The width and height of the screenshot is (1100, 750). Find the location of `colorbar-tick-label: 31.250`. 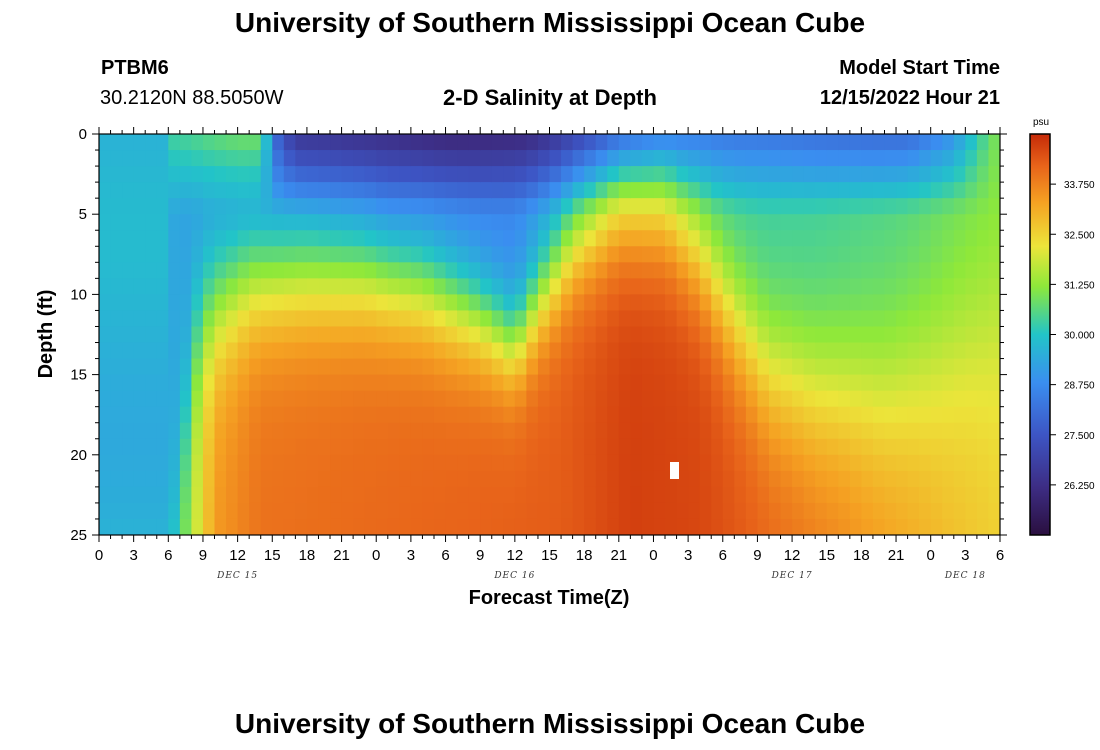

colorbar-tick-label: 31.250 is located at coordinates (1079, 285).